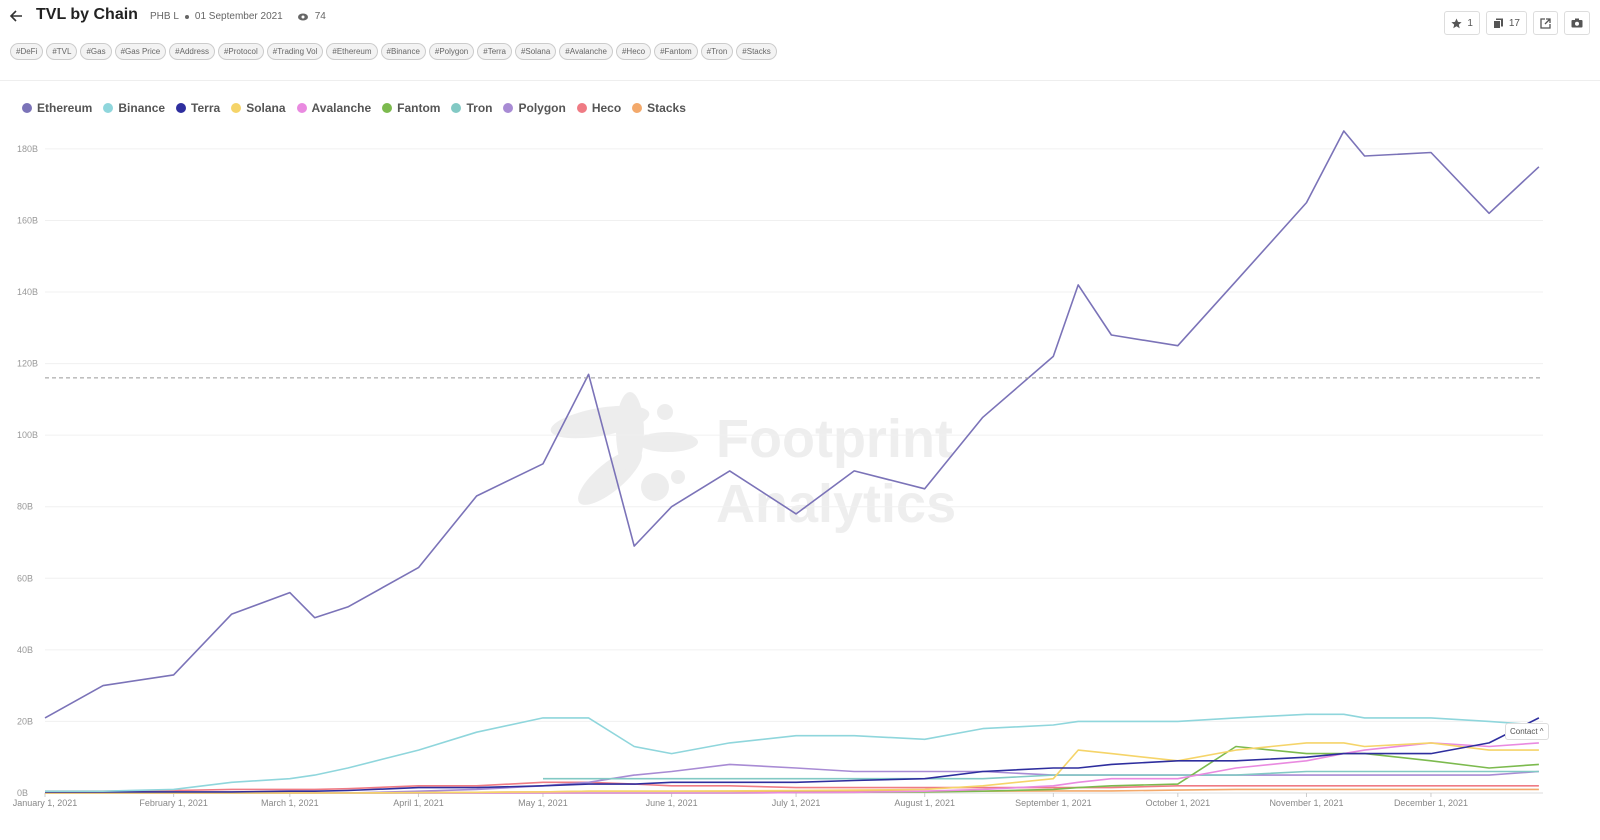  I want to click on share-icon, so click(1545, 23).